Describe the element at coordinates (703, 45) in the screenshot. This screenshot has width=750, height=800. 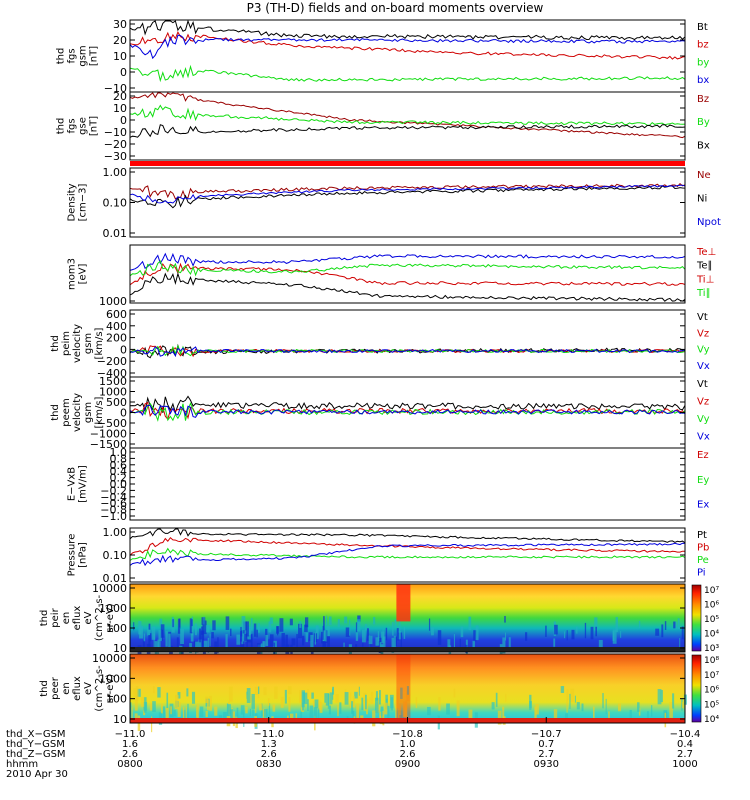
I see `legend-entry: bz` at that location.